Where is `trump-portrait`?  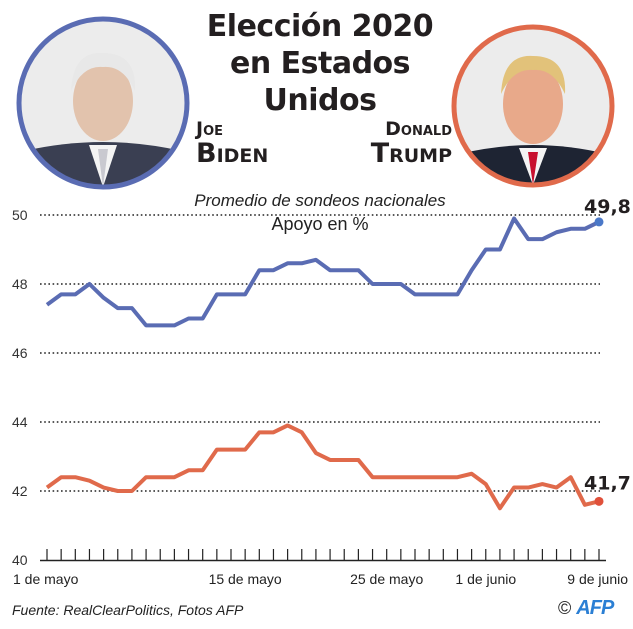
trump-portrait is located at coordinates (533, 106).